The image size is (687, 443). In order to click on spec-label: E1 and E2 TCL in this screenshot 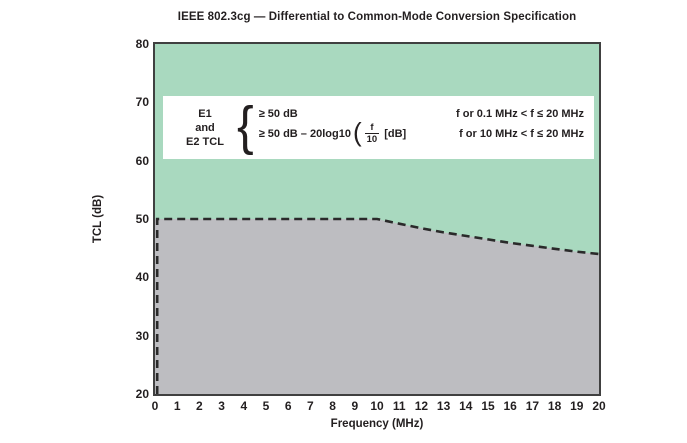, I will do `click(205, 128)`.